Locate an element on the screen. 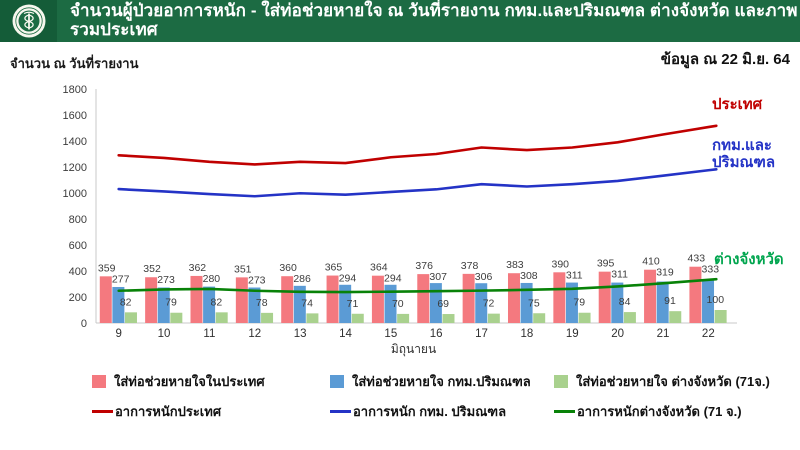  svg-text: 1400 is located at coordinates (75, 142).